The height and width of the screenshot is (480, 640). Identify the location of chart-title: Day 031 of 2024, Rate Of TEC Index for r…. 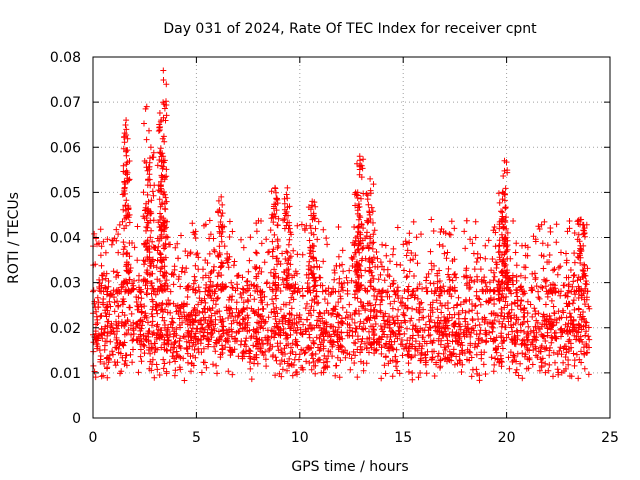
(350, 29).